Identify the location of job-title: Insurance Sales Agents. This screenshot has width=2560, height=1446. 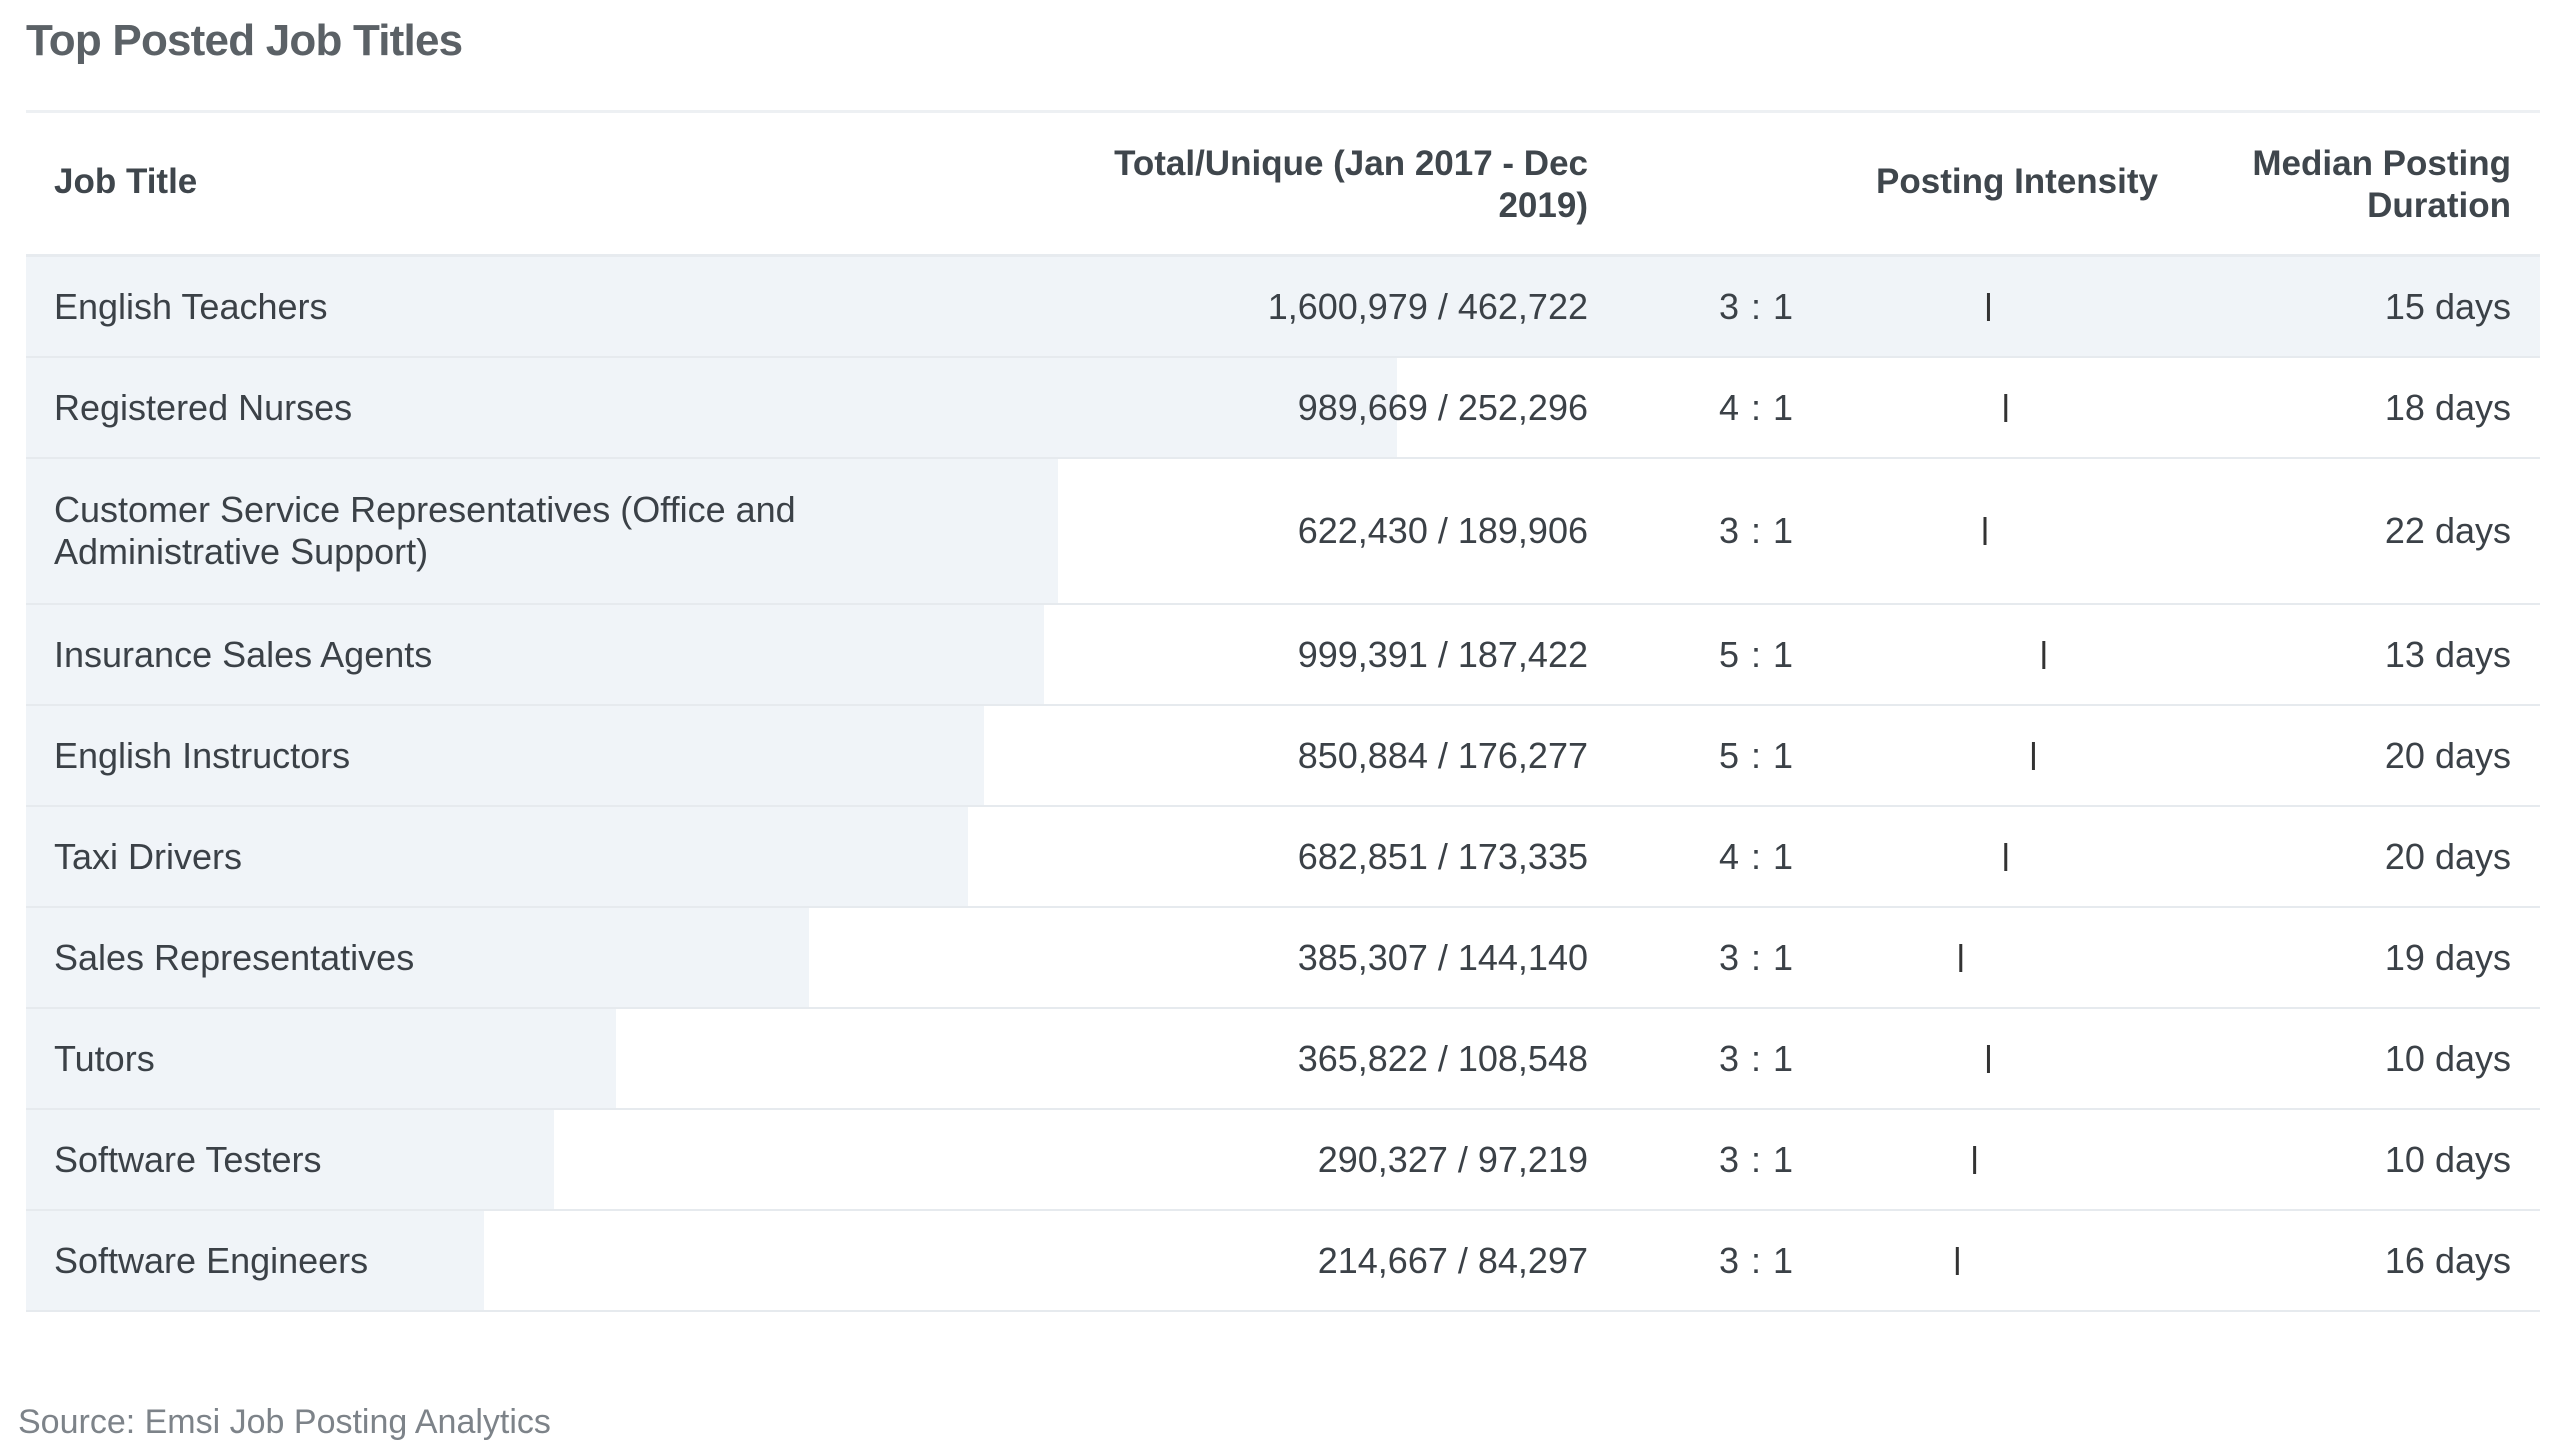
(243, 654).